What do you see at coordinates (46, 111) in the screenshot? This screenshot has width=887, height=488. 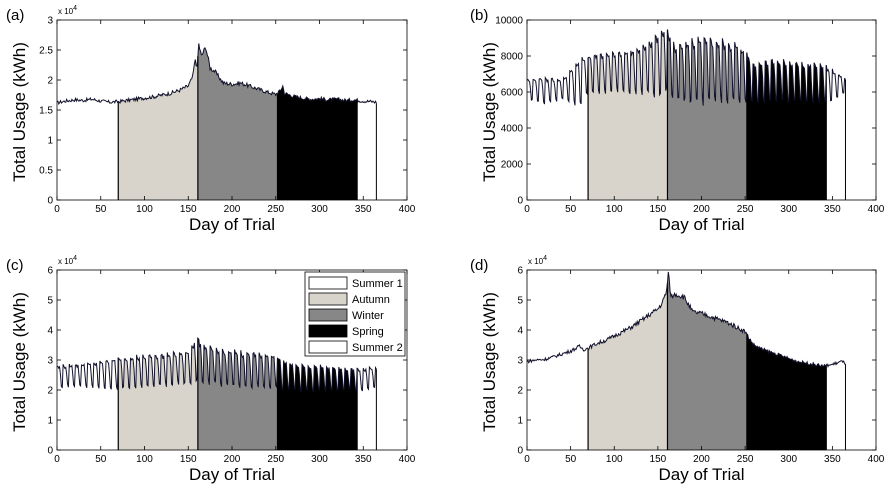 I see `y-tick-label: 1.5` at bounding box center [46, 111].